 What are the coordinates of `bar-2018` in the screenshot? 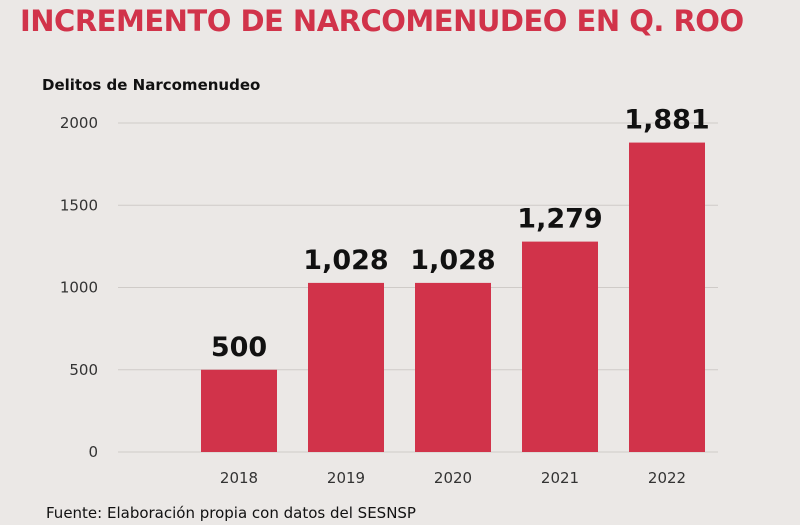 It's located at (239, 410).